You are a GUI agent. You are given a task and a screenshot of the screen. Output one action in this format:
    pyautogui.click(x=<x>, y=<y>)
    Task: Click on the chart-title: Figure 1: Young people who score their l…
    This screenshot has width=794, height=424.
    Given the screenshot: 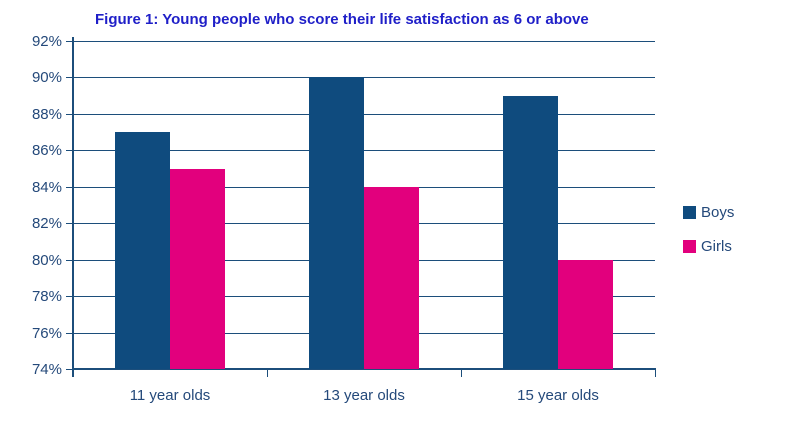 What is the action you would take?
    pyautogui.click(x=342, y=19)
    